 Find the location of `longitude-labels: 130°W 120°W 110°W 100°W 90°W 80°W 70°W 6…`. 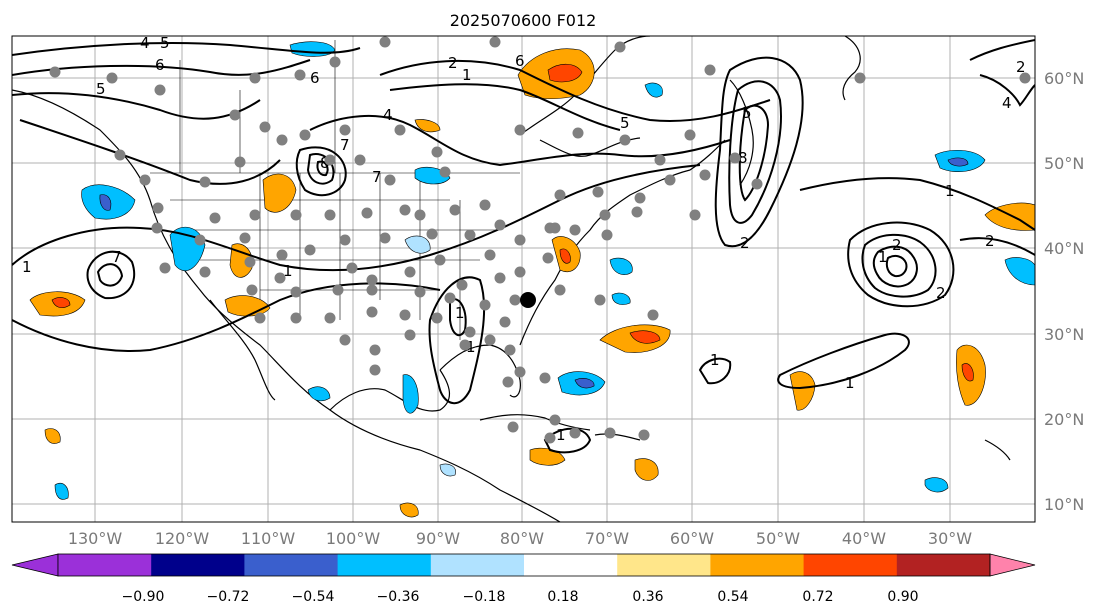

longitude-labels: 130°W 120°W 110°W 100°W 90°W 80°W 70°W 6… is located at coordinates (520, 538).